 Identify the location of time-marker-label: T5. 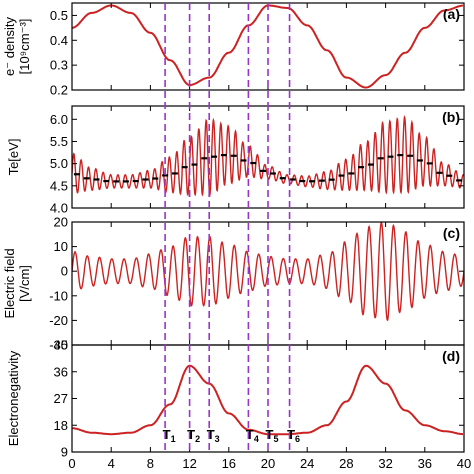
(272, 435).